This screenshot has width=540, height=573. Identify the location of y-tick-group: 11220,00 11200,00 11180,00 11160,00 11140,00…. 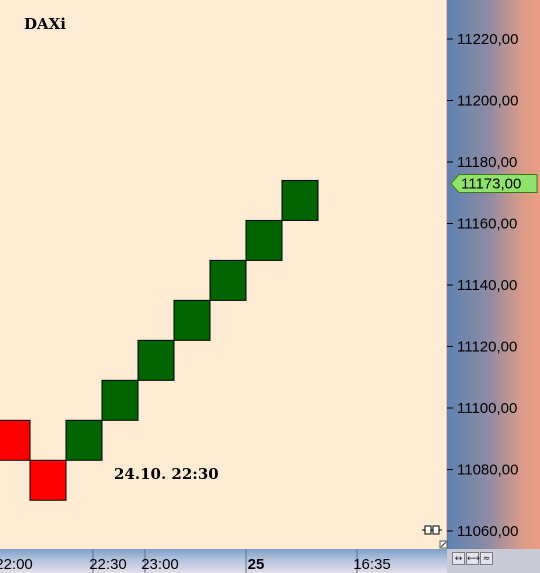
(482, 285).